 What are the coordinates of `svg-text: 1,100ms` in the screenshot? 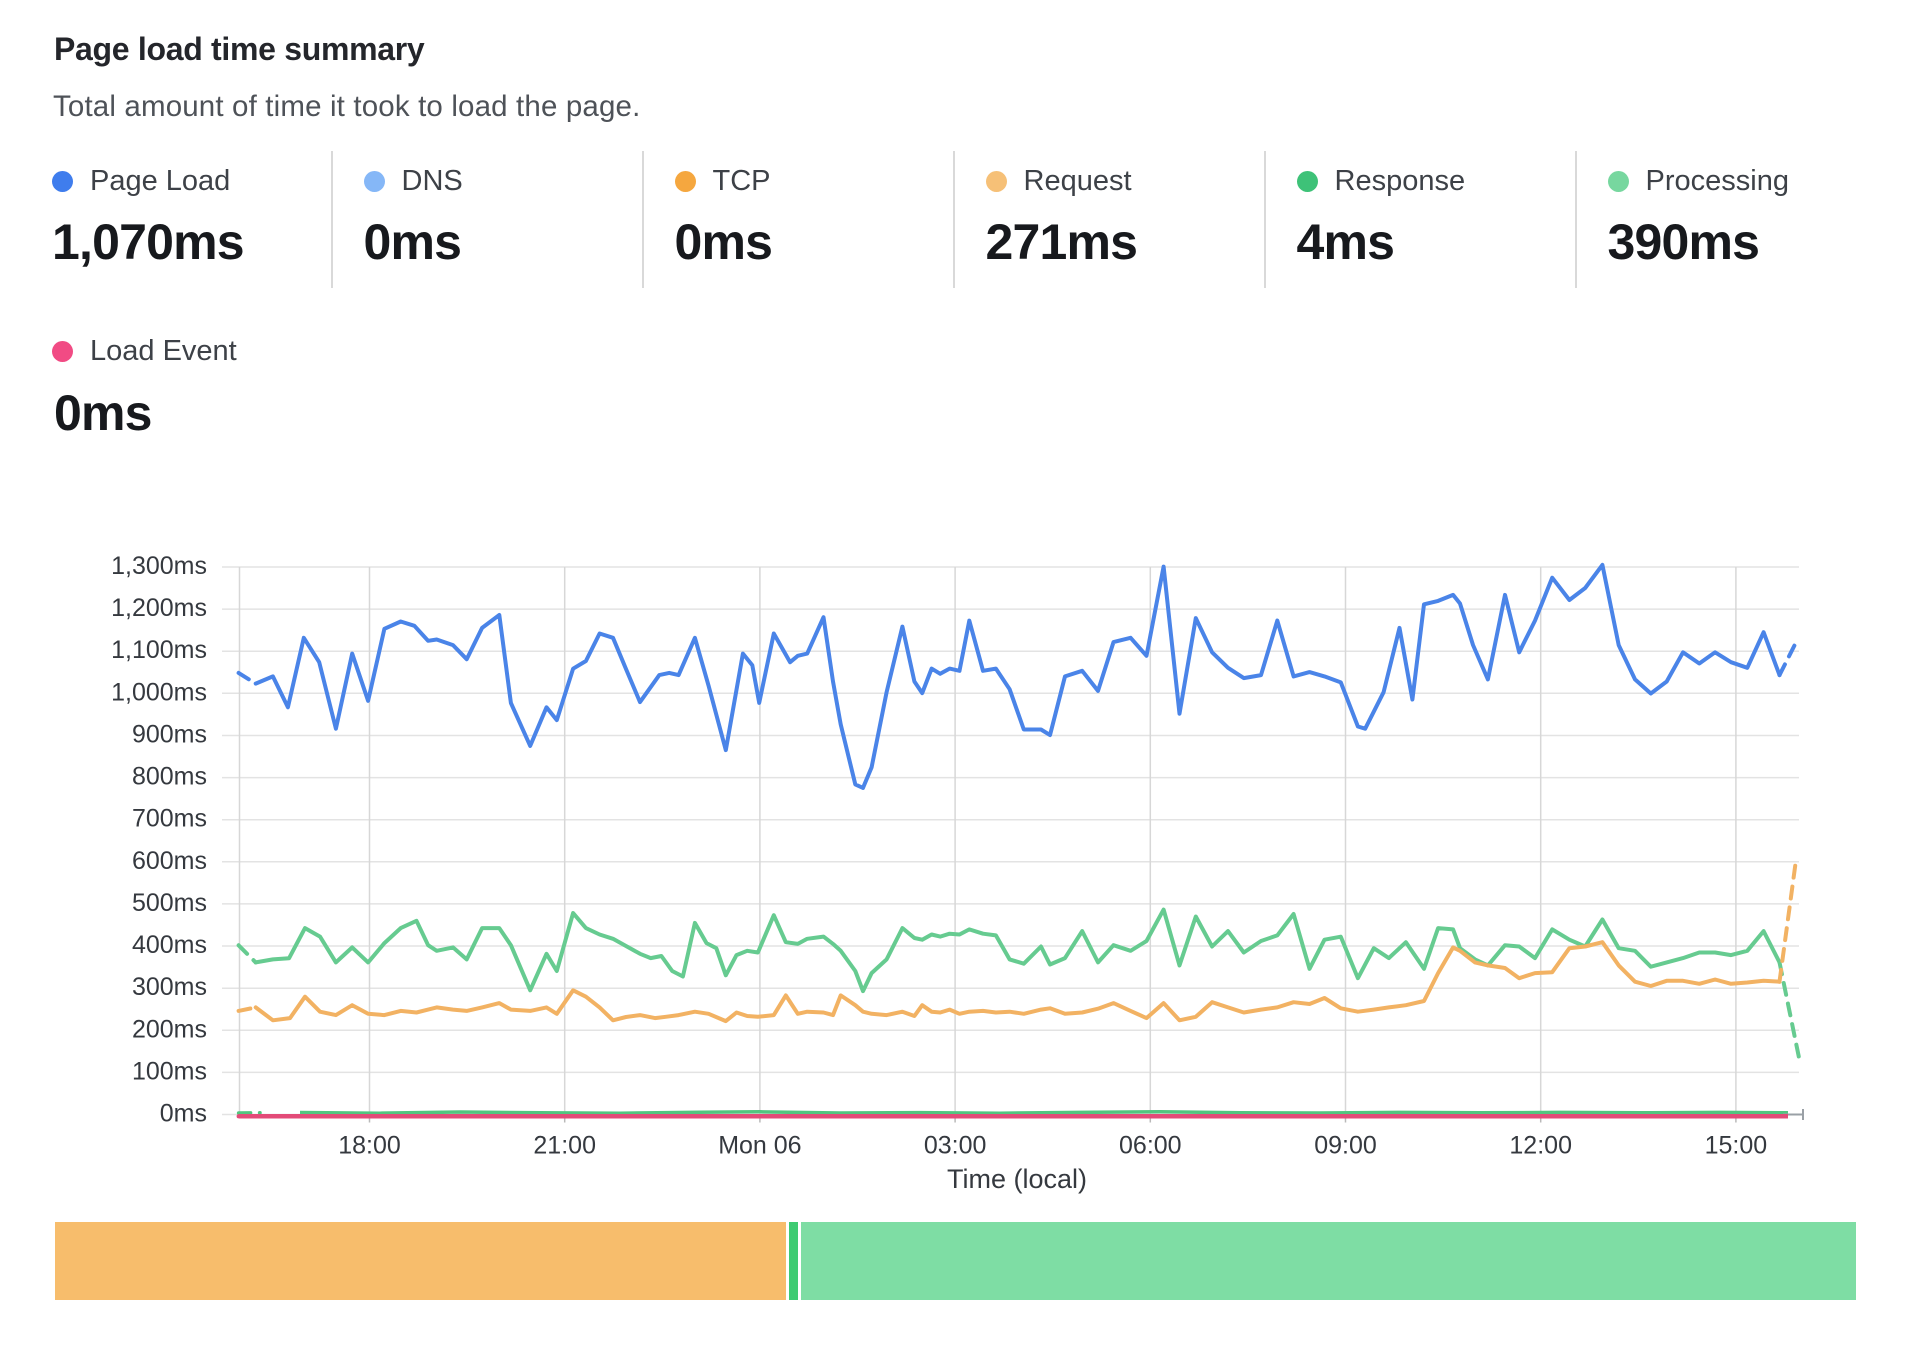 It's located at (159, 650).